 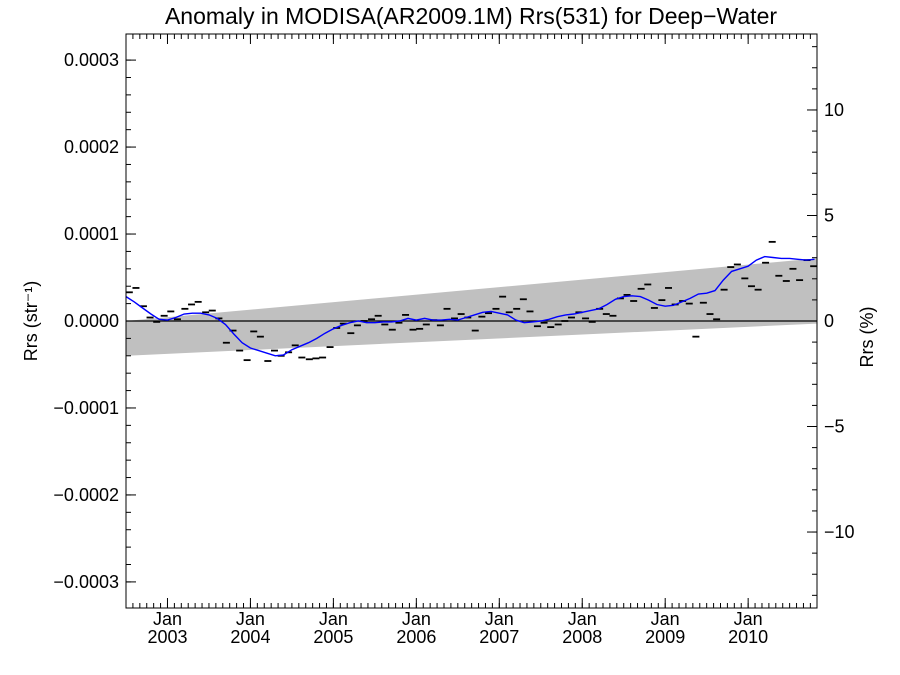 What do you see at coordinates (499, 637) in the screenshot?
I see `x-tick-label-year: 2007` at bounding box center [499, 637].